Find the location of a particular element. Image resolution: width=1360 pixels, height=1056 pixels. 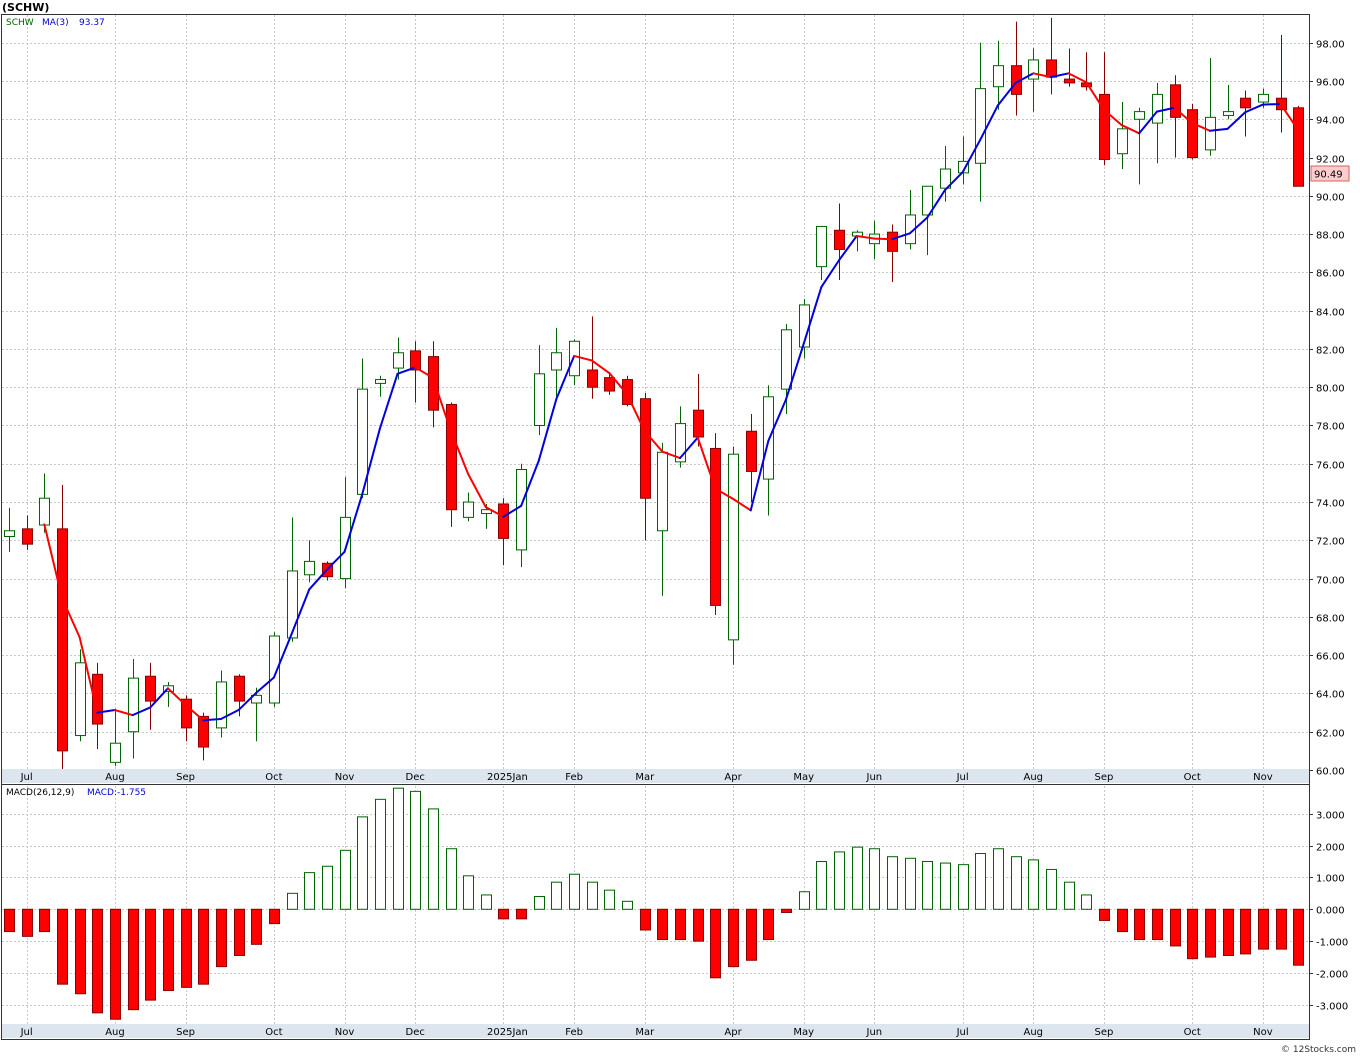

price-x-tick-label: Jun is located at coordinates (874, 777).